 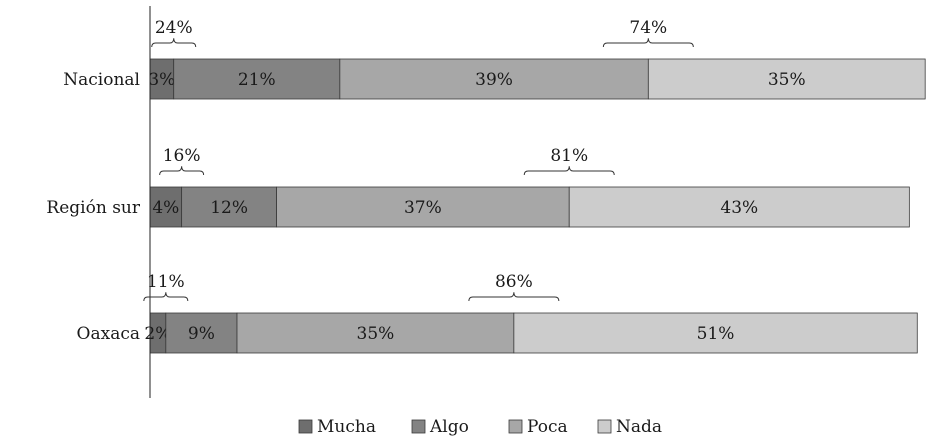 I want to click on category-label-region-sur: Región sur, so click(x=93, y=208).